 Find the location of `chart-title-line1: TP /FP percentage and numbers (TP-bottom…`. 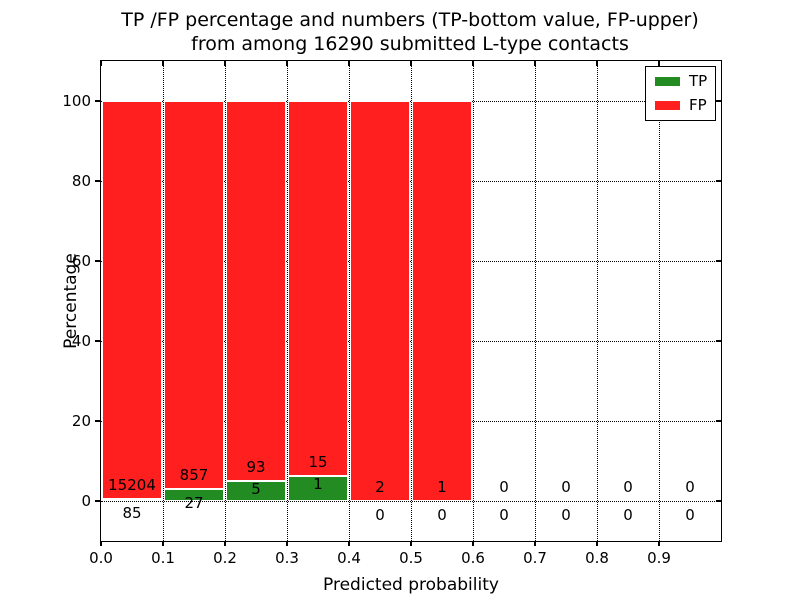

chart-title-line1: TP /FP percentage and numbers (TP-bottom… is located at coordinates (410, 20).